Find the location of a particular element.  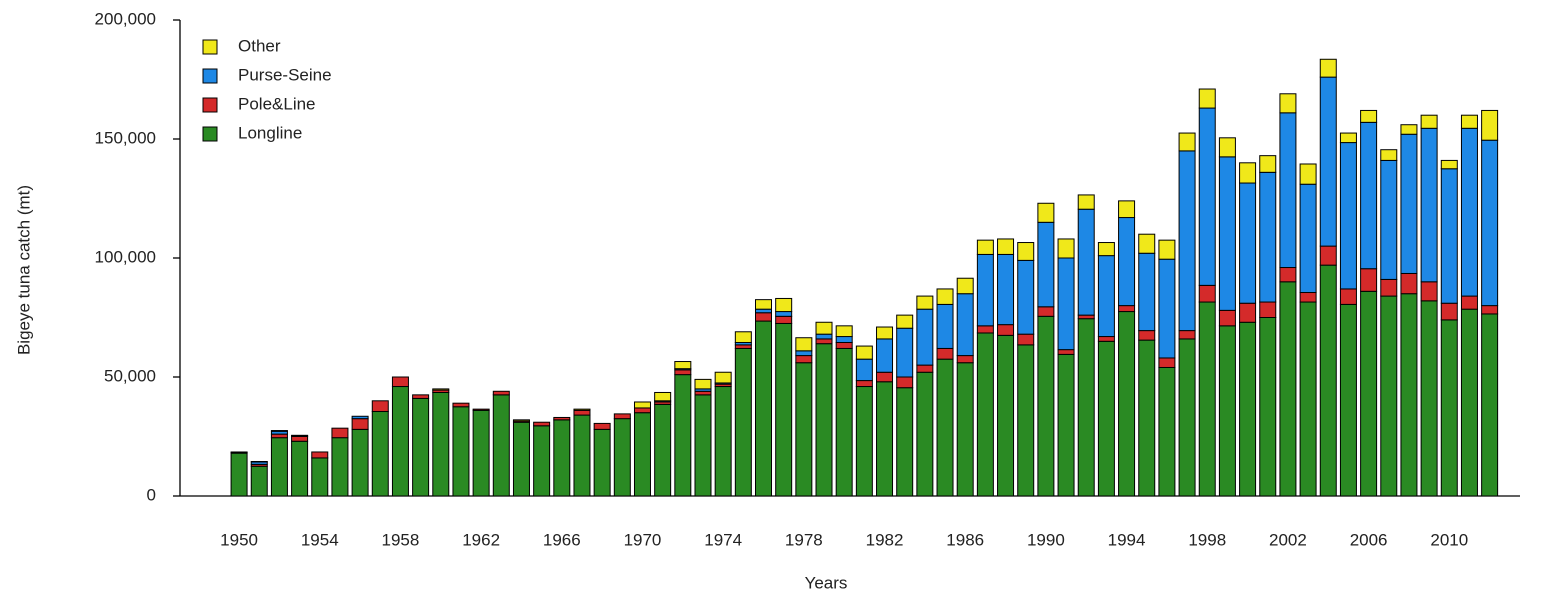

x-tick-label: 1982 is located at coordinates (885, 539).